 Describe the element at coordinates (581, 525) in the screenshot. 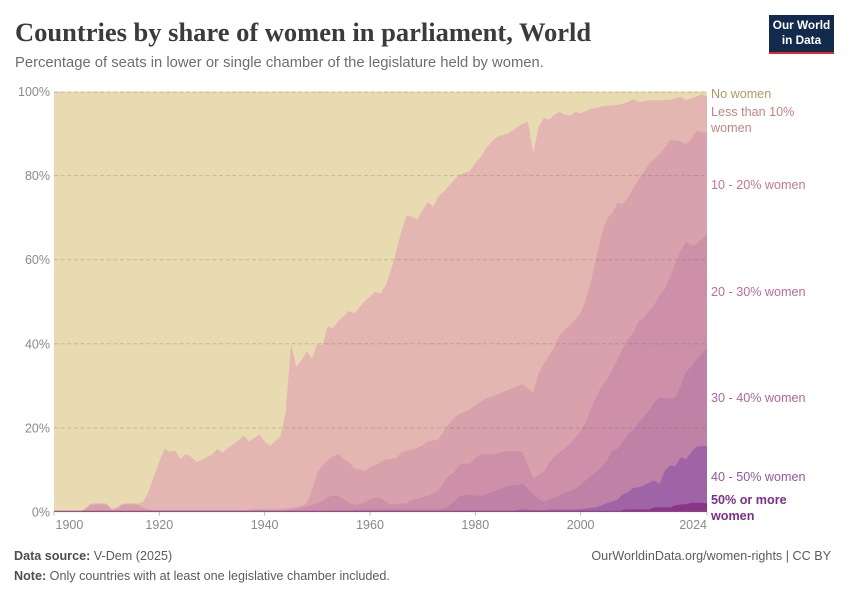

I see `svg-text: 2000` at that location.